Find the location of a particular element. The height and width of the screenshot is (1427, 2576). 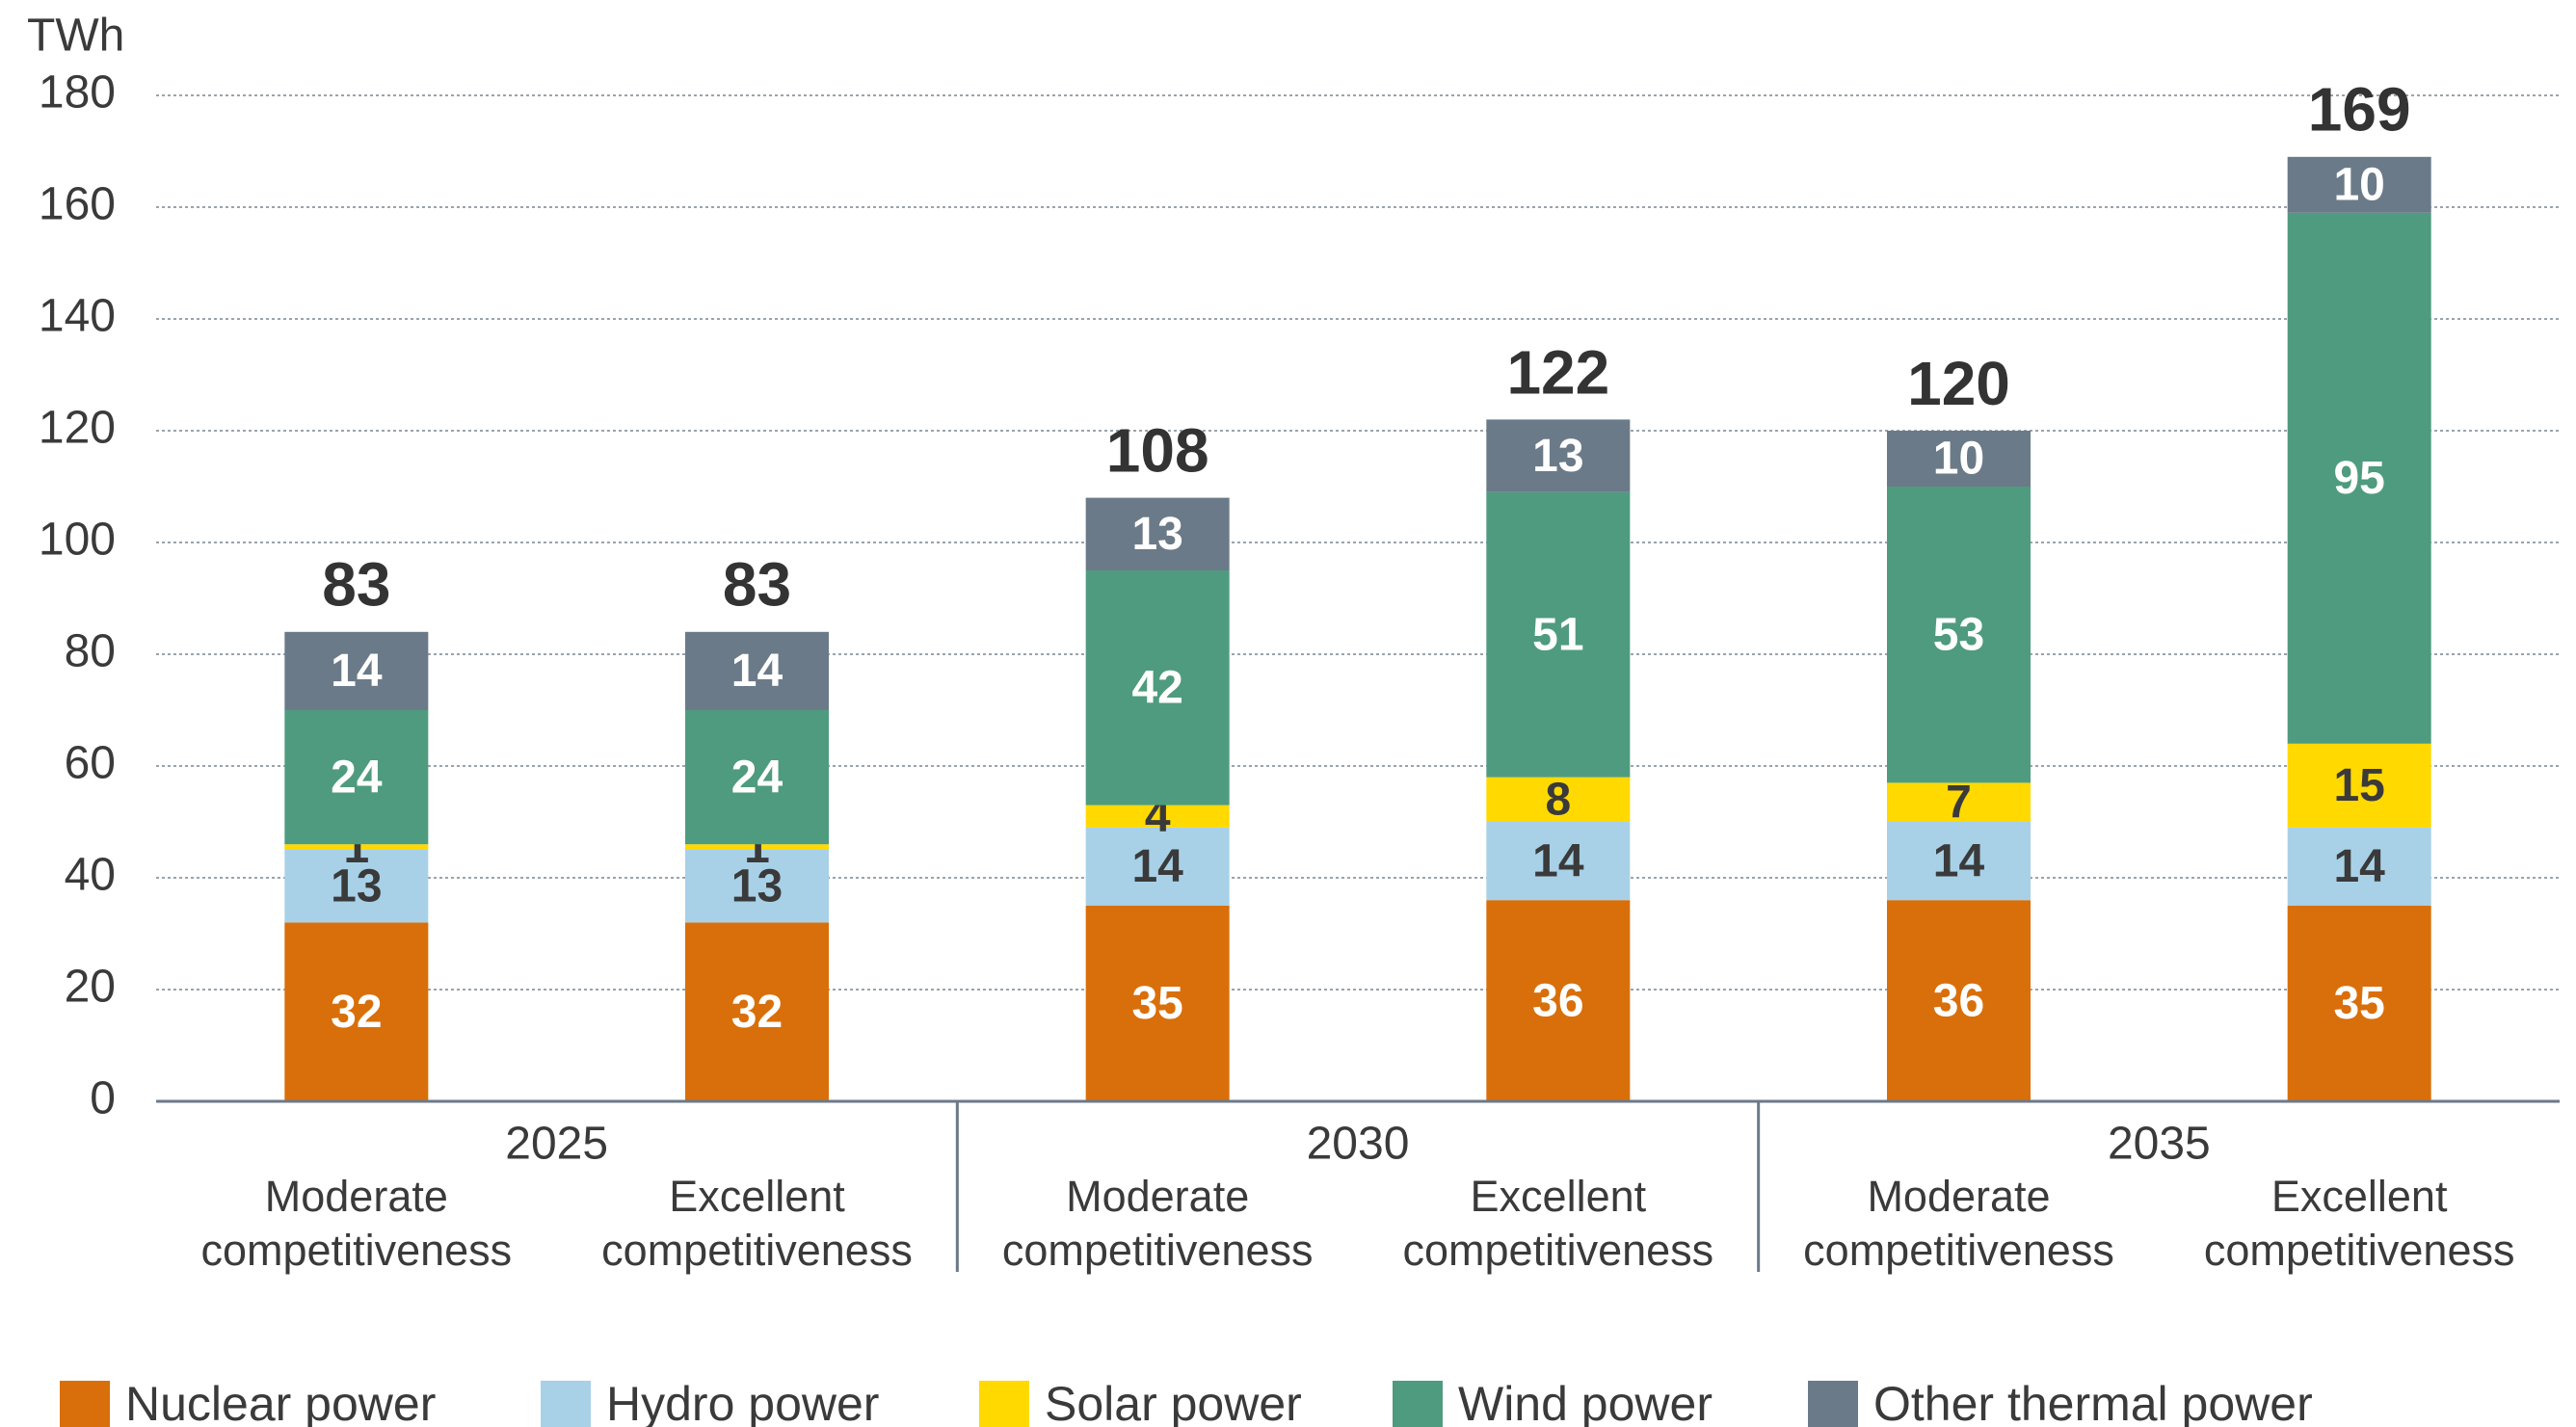

y-tick-label: 20 is located at coordinates (90, 987).